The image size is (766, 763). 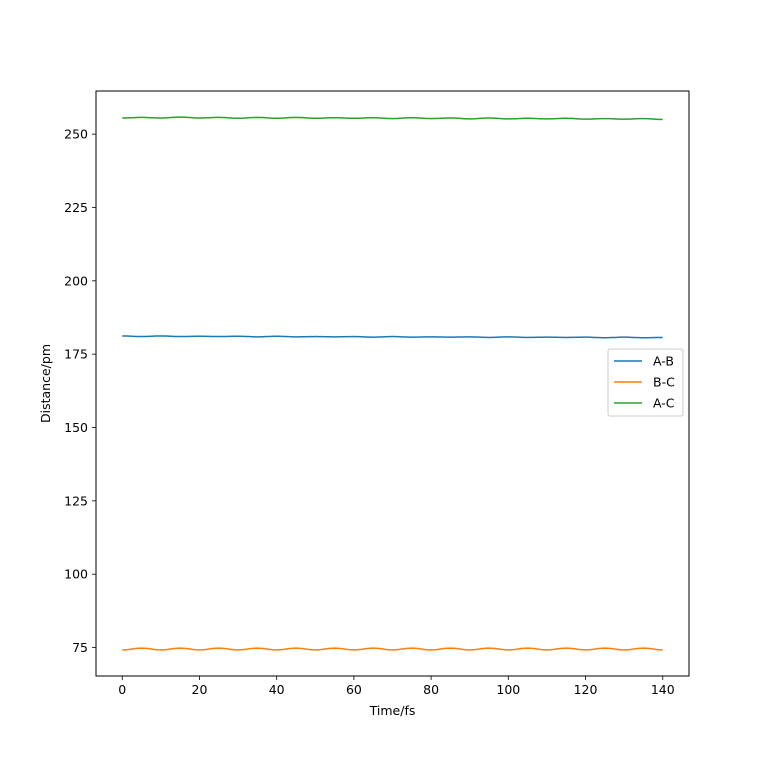 I want to click on x-axis: 0 20 40 60 80 100 120 140, so click(x=396, y=686).